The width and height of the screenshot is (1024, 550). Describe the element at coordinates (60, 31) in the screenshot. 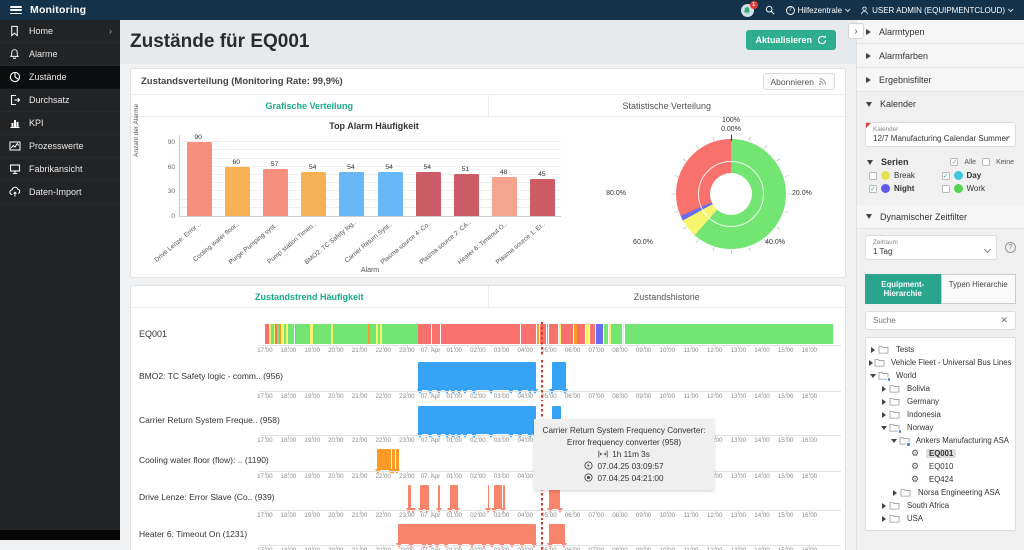

I see `sidebar-item-home: Home ›` at that location.